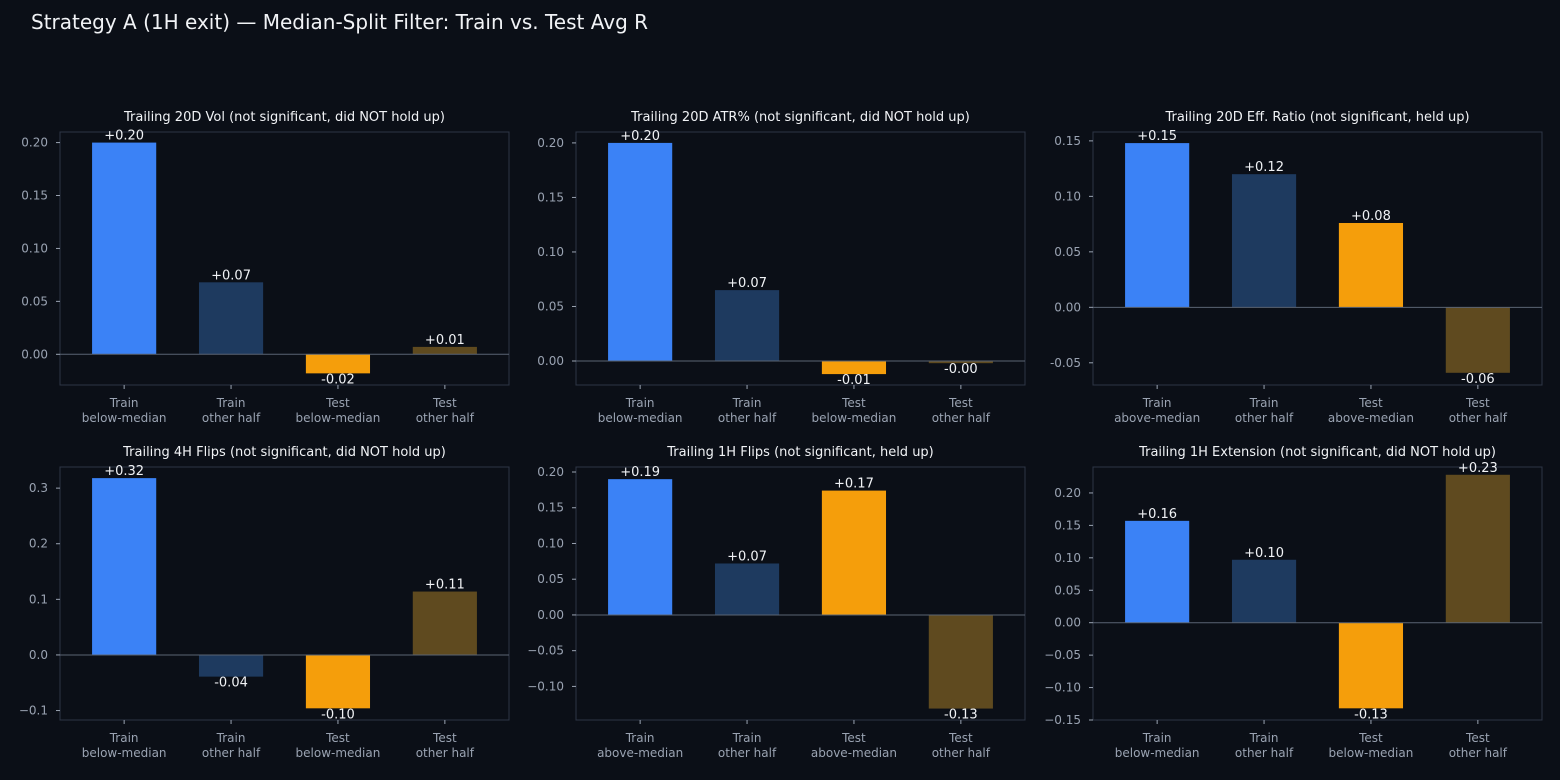 The width and height of the screenshot is (1560, 780). What do you see at coordinates (1065, 363) in the screenshot?
I see `y-tick-label: -0.05` at bounding box center [1065, 363].